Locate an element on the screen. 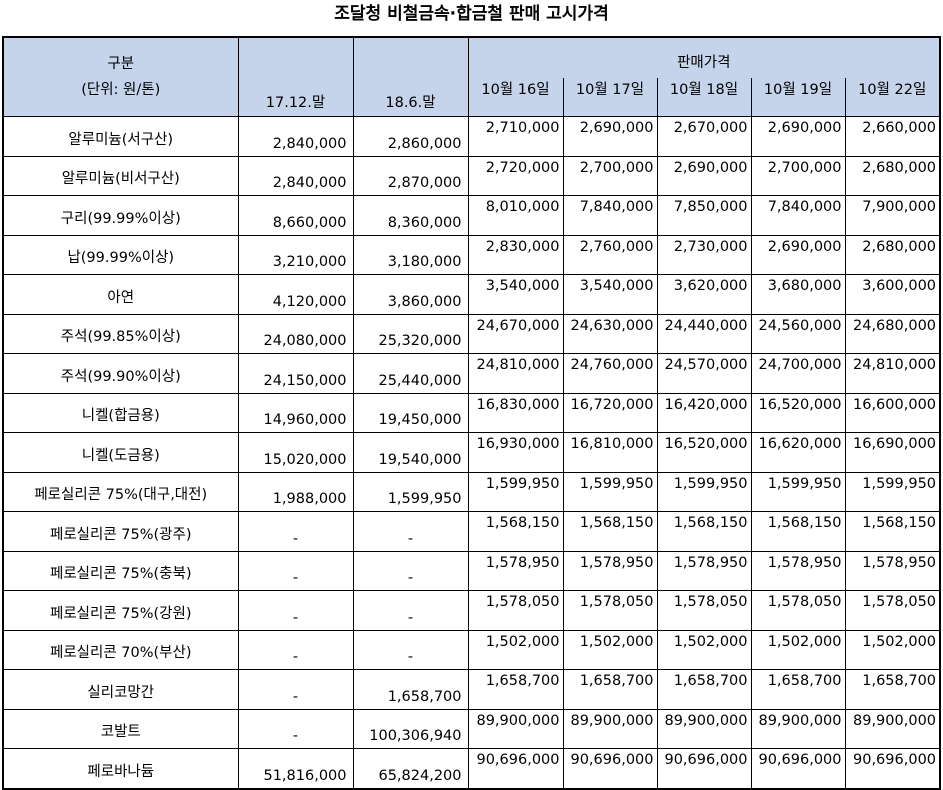 Image resolution: width=943 pixels, height=790 pixels. price-cell: 7,900,000 is located at coordinates (892, 215).